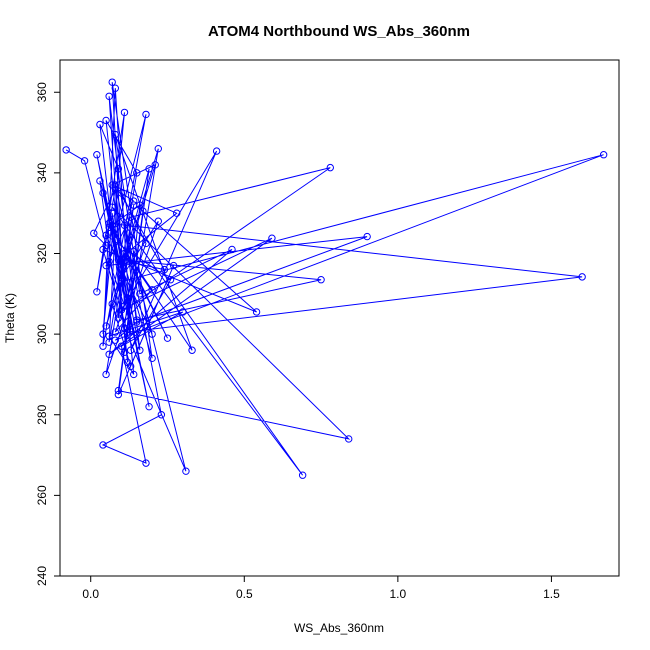 The image size is (650, 650). What do you see at coordinates (398, 594) in the screenshot?
I see `x-tick-label: 1.0` at bounding box center [398, 594].